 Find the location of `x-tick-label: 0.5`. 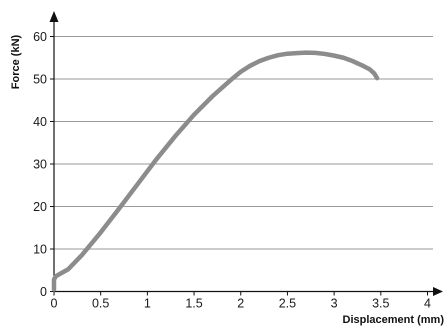

x-tick-label: 0.5 is located at coordinates (100, 304).